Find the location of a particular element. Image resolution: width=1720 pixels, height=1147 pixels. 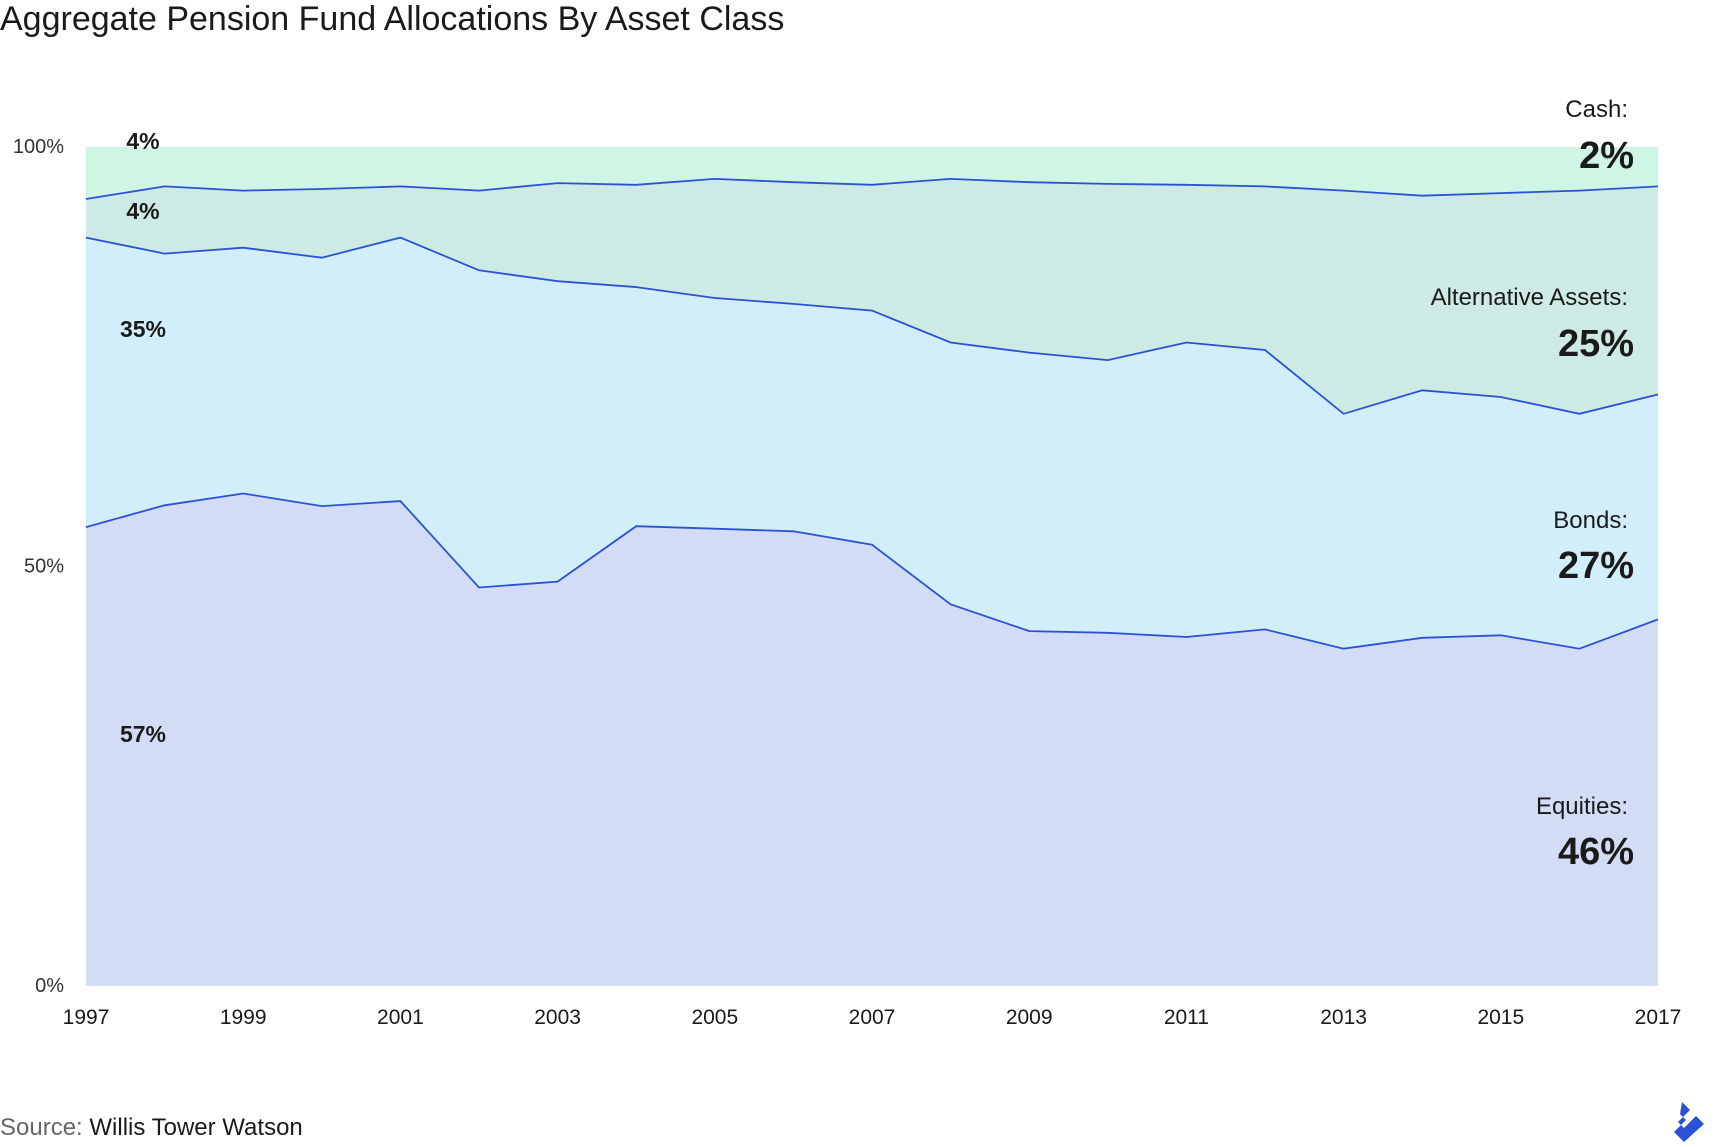

source-value: Willis Tower Watson is located at coordinates (196, 1127).